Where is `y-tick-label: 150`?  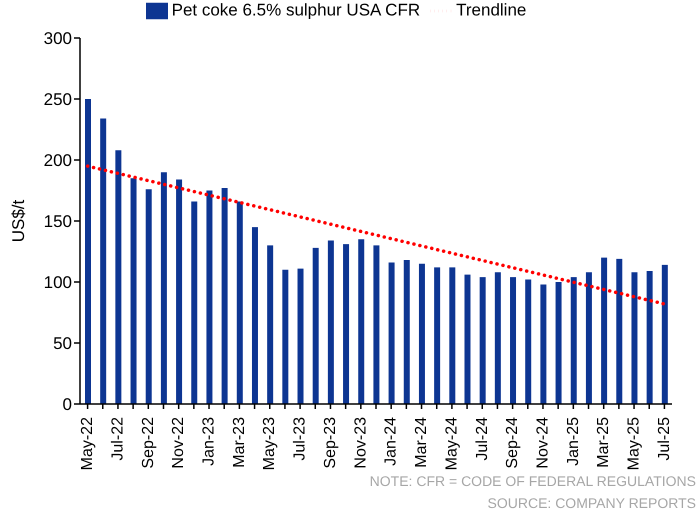 y-tick-label: 150 is located at coordinates (58, 222).